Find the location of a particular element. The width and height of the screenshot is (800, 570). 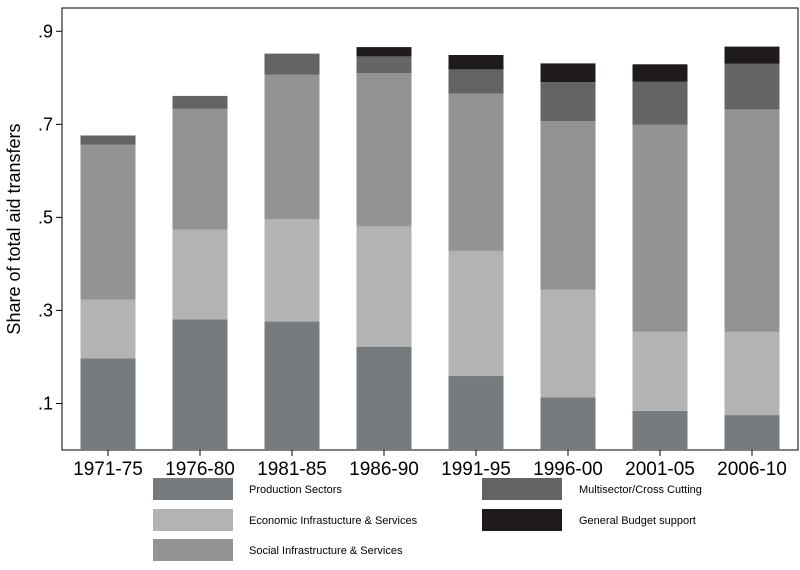

legend-label-1: Production Sectors is located at coordinates (295, 490).